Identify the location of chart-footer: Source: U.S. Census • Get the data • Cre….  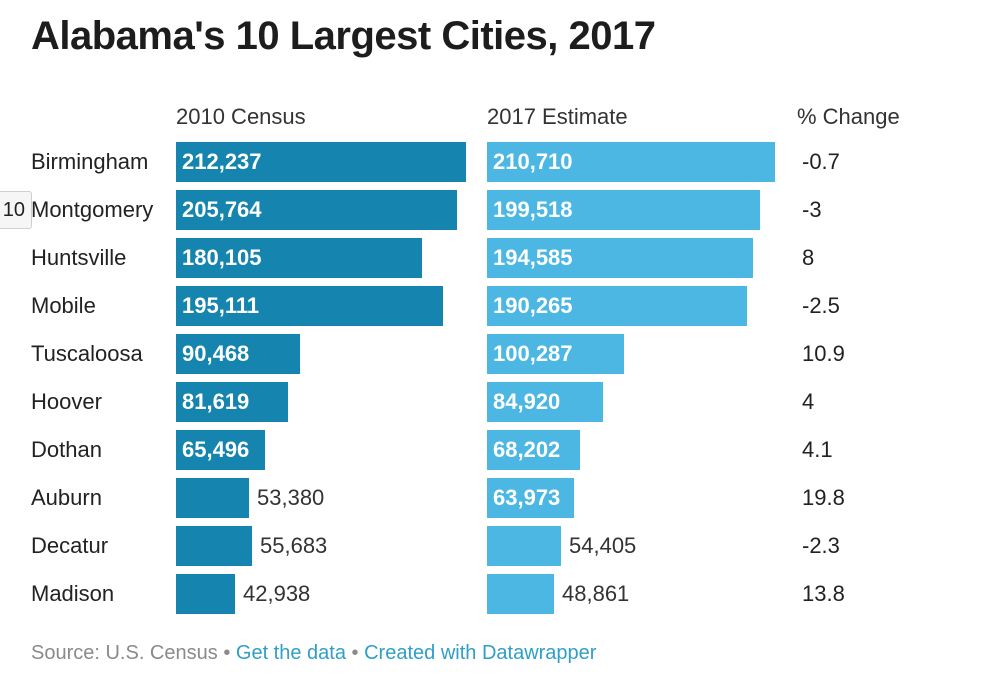
(313, 653).